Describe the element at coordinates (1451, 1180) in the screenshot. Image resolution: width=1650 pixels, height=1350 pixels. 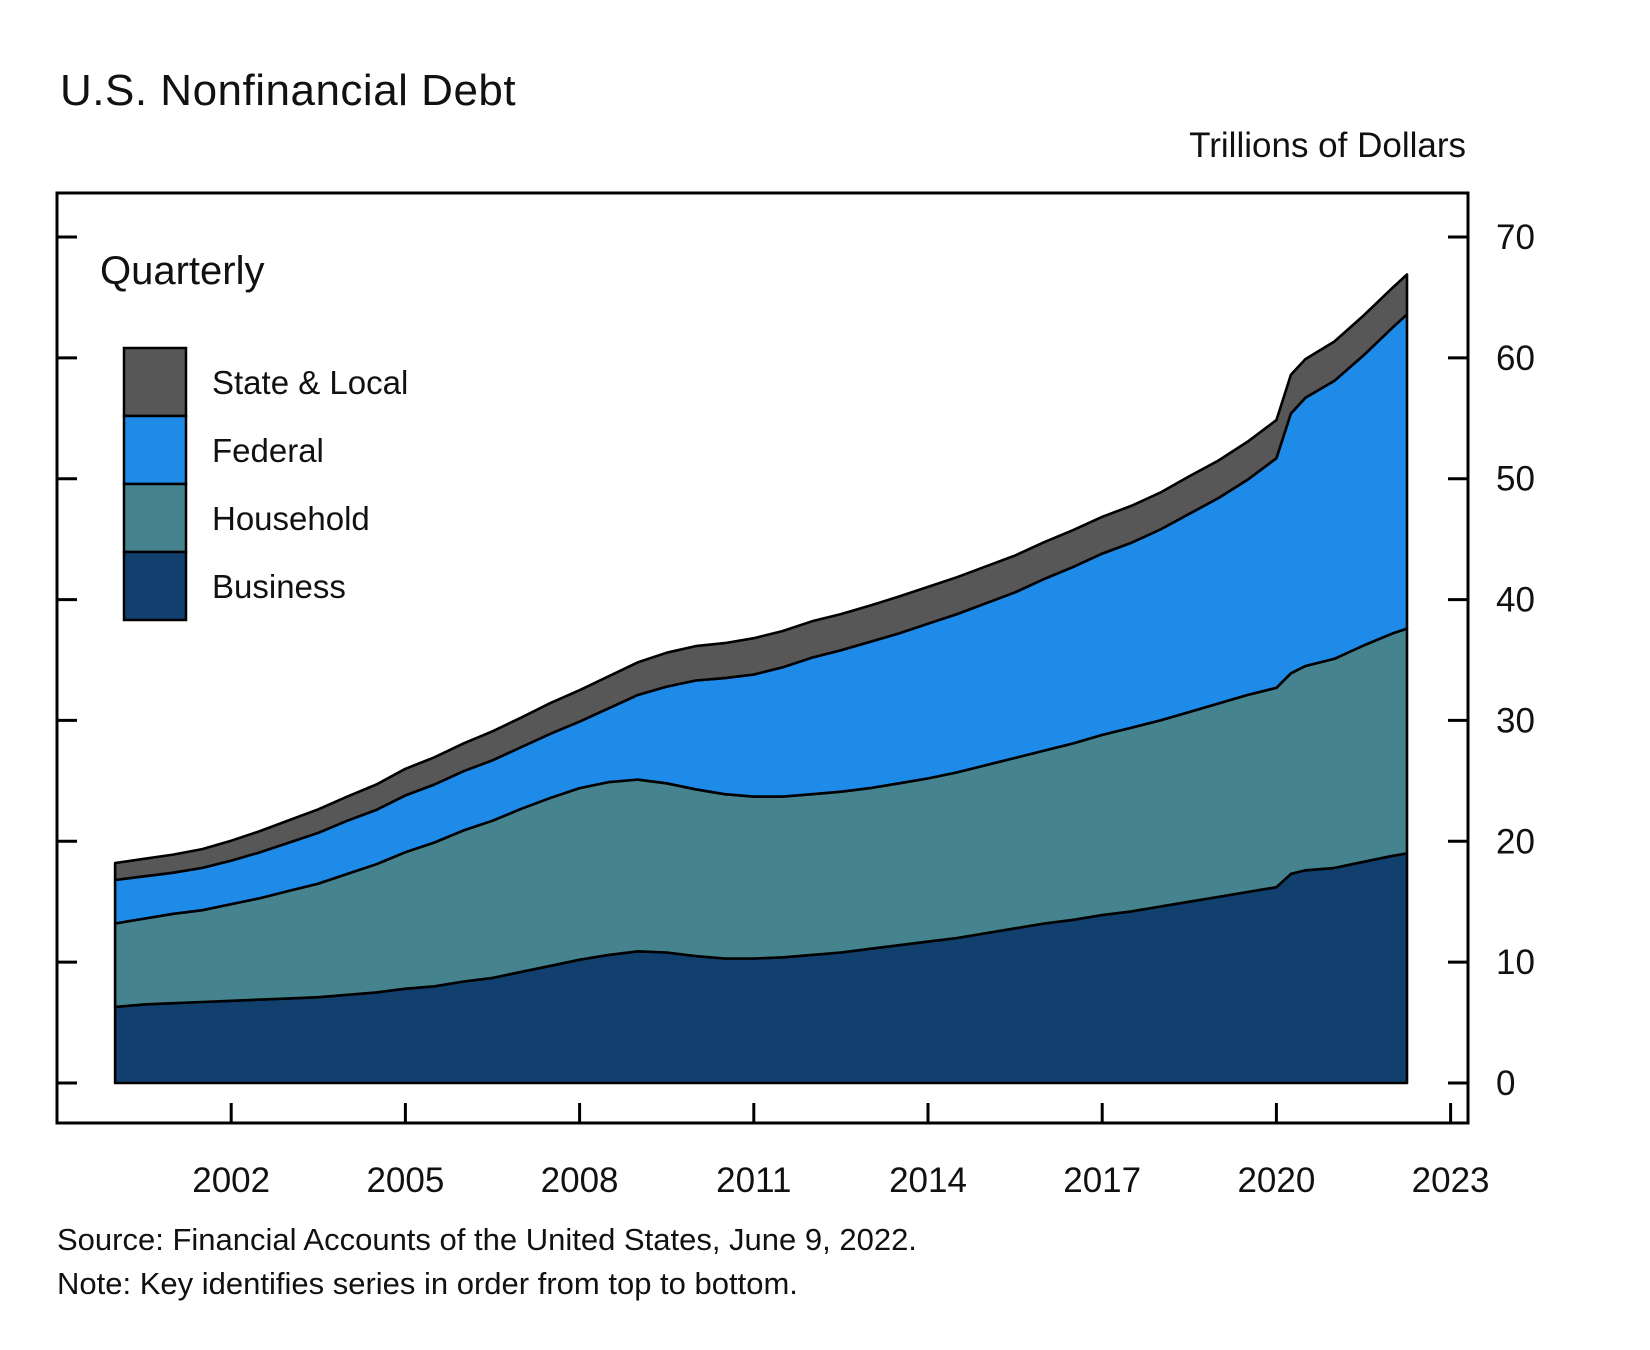
I see `x-tick-label: 2023` at that location.